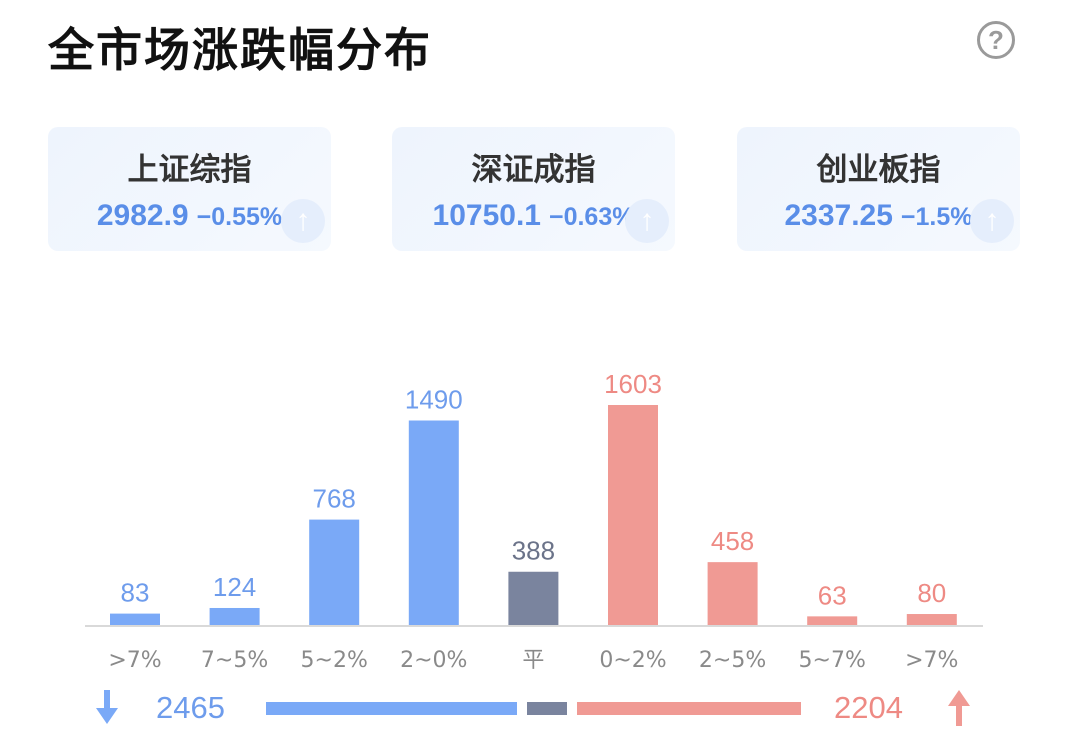 This screenshot has height=745, width=1065. I want to click on index-change: −1.5%, so click(936, 217).